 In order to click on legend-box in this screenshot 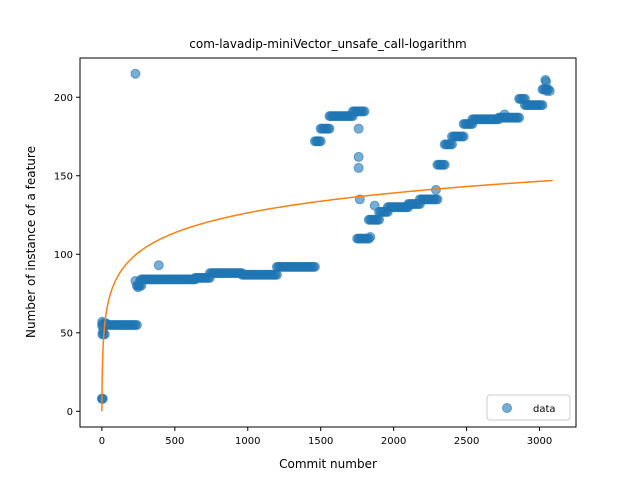, I will do `click(528, 407)`.